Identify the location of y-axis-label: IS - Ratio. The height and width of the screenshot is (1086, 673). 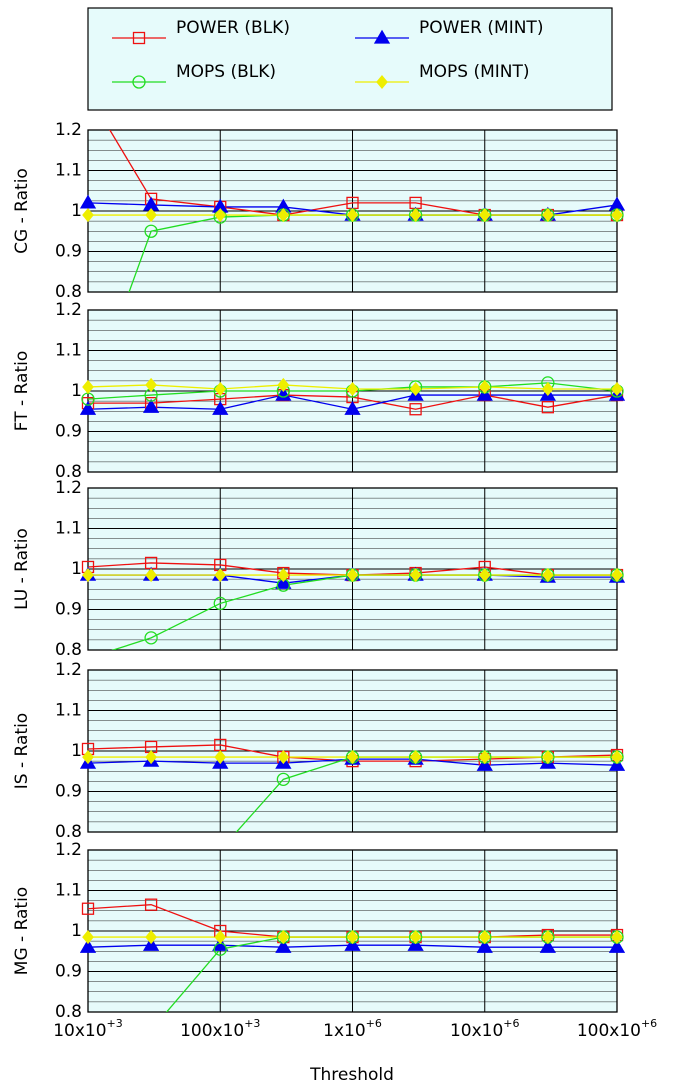
(22, 751).